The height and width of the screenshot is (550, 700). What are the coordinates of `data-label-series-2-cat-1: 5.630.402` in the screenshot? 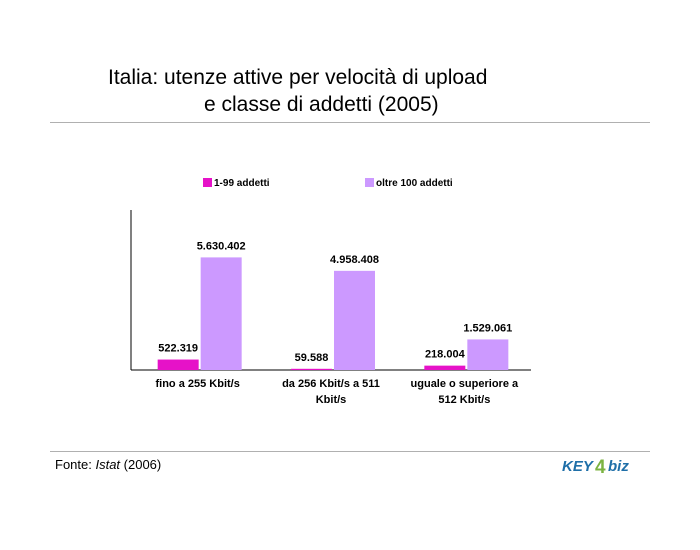 It's located at (221, 246).